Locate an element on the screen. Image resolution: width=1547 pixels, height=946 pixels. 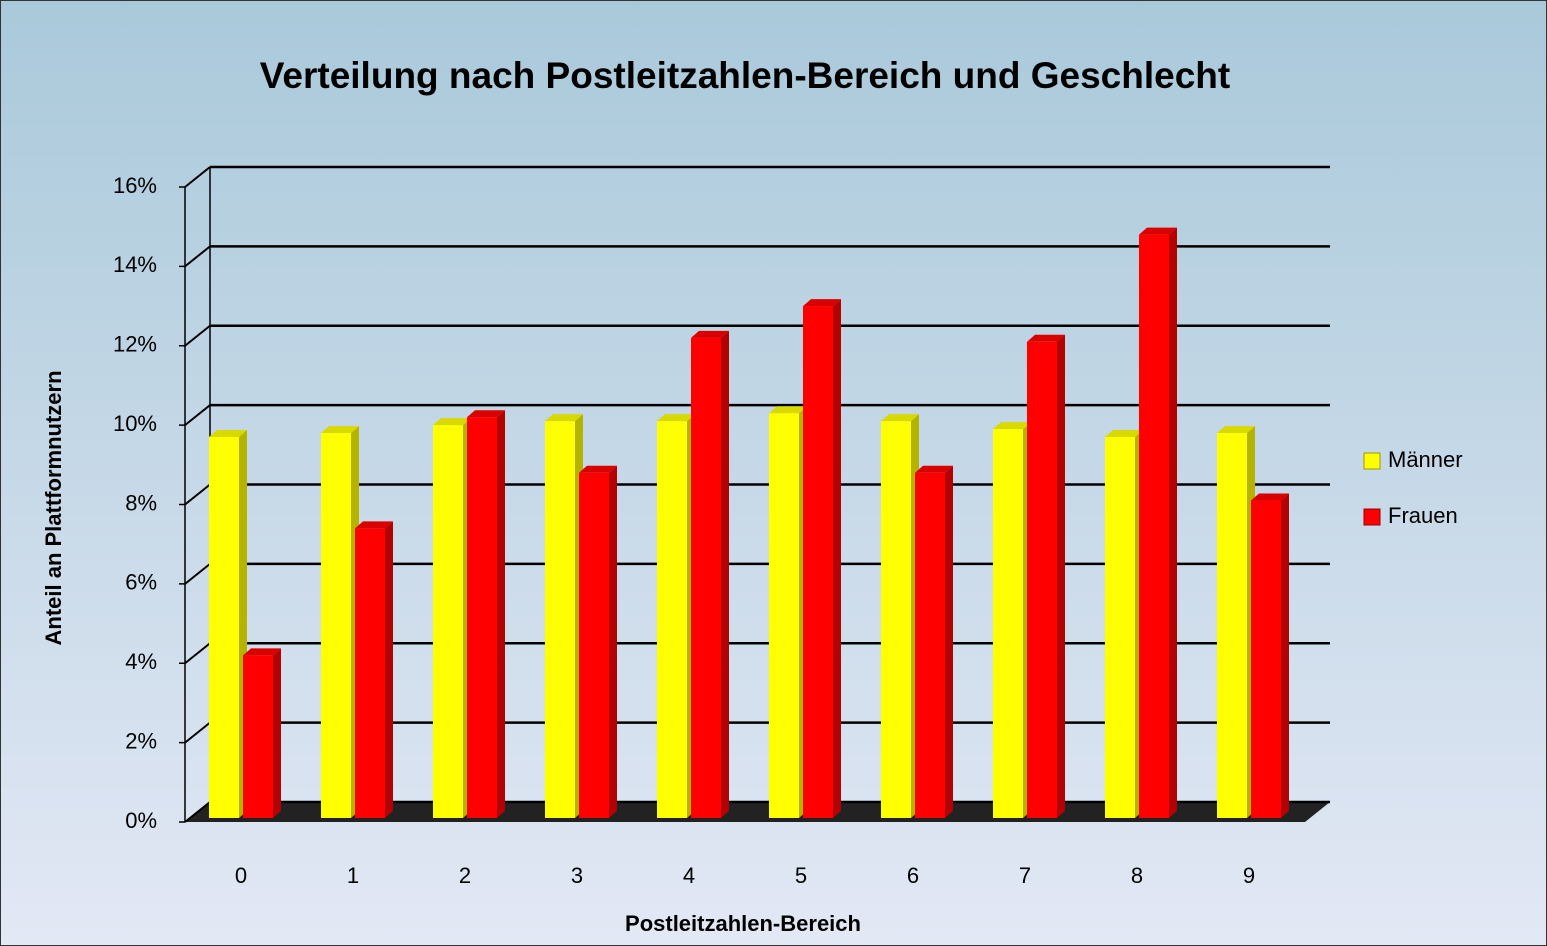
legend-label: Männer is located at coordinates (1425, 459).